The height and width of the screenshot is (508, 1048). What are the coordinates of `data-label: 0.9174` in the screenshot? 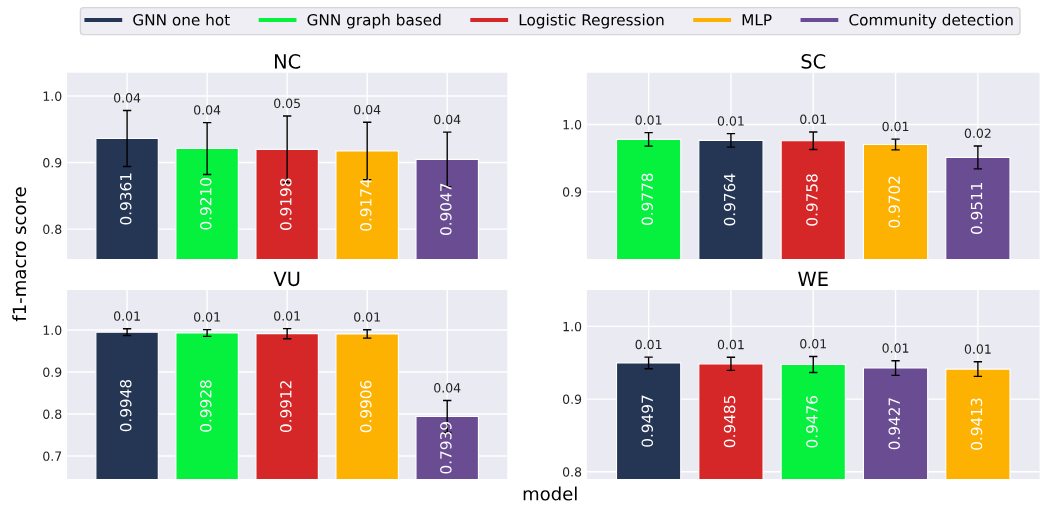 It's located at (366, 205).